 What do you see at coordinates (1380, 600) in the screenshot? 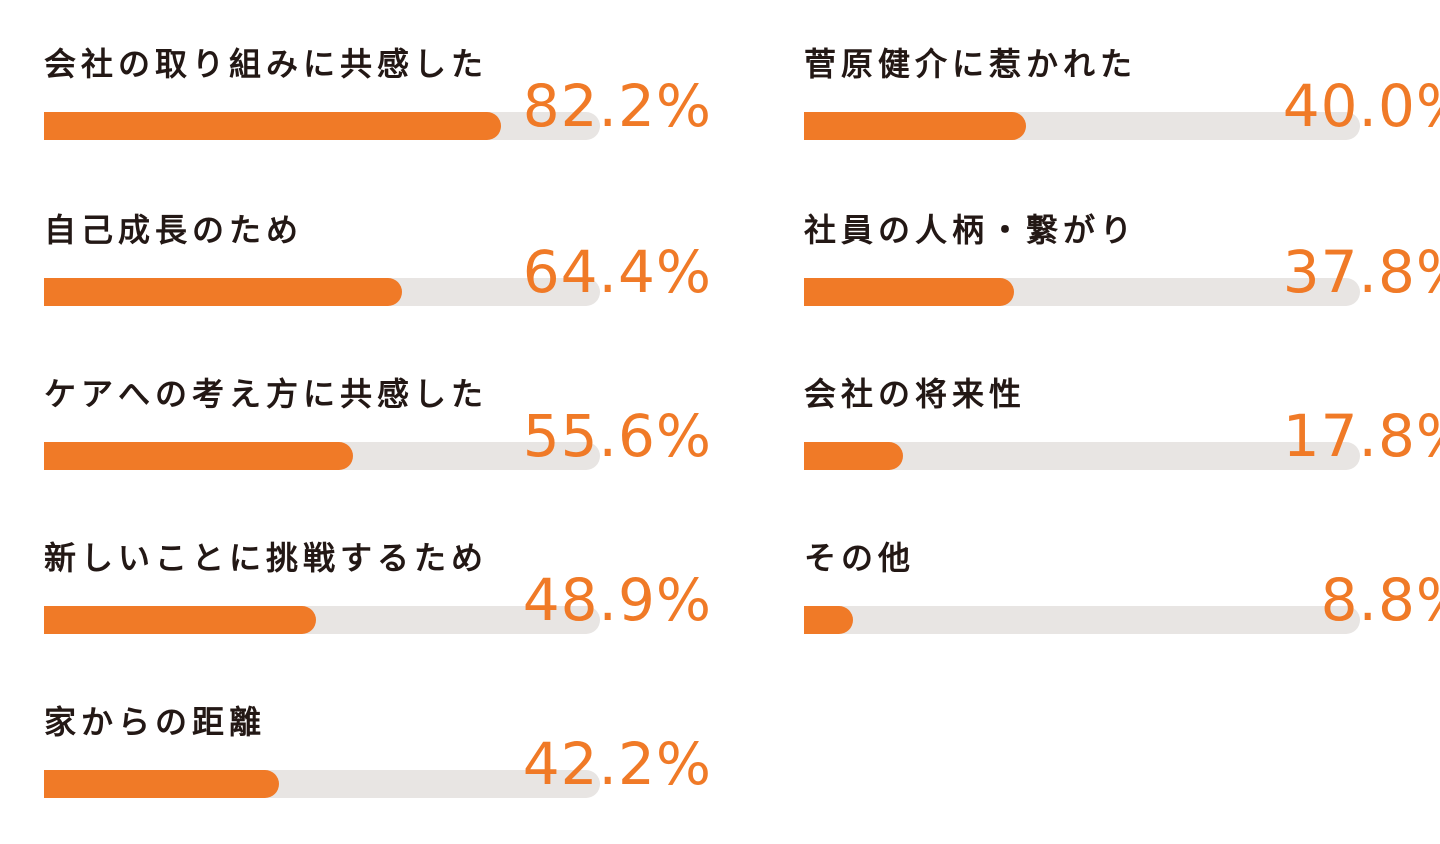
I see `value-label: 8.8%` at bounding box center [1380, 600].